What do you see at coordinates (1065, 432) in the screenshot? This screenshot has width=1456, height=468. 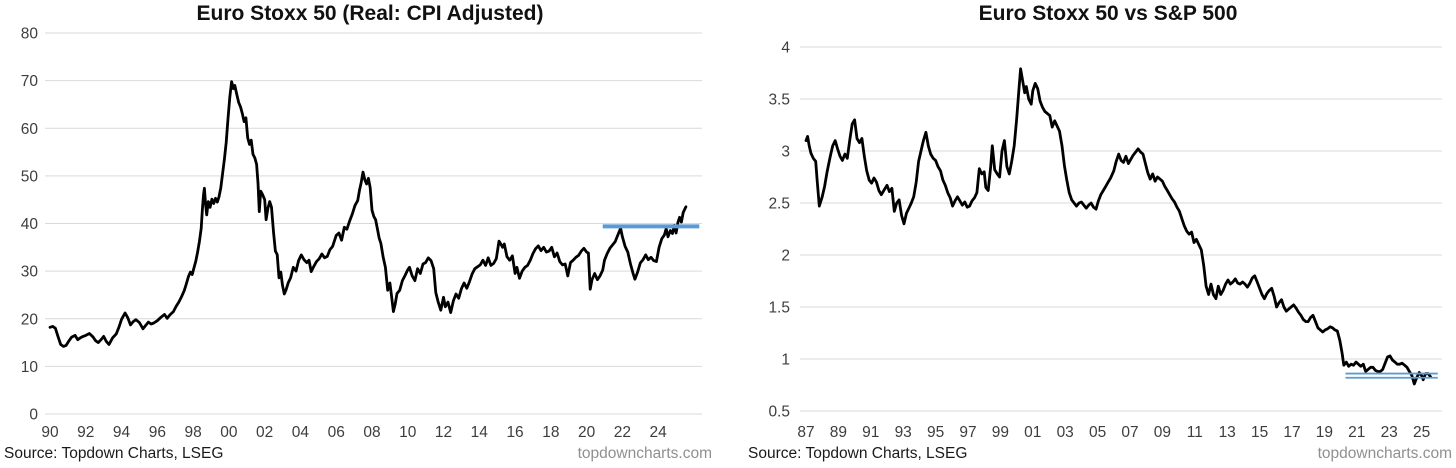 I see `x-tick-label: 03` at bounding box center [1065, 432].